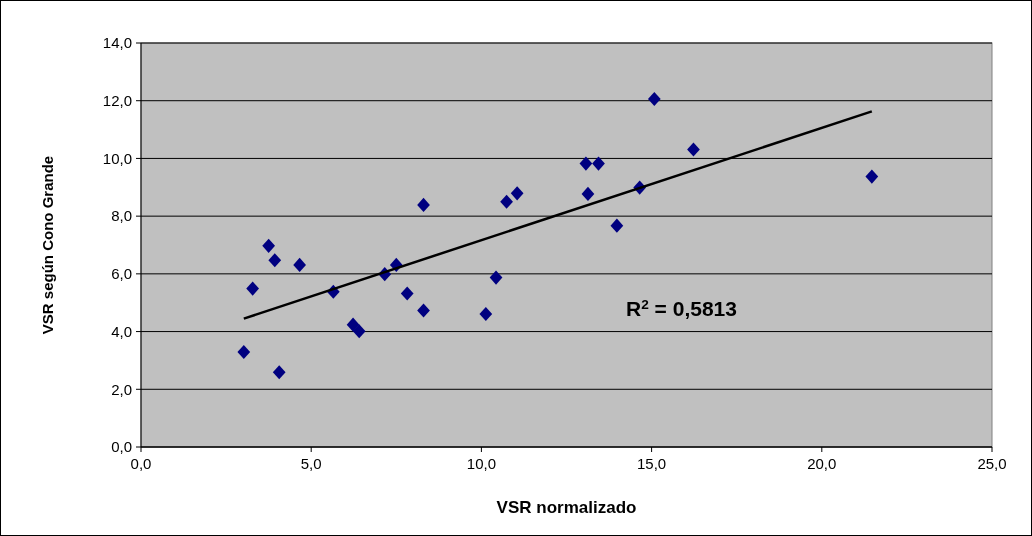 The width and height of the screenshot is (1032, 536). What do you see at coordinates (117, 100) in the screenshot?
I see `y-tick-label: 12,0` at bounding box center [117, 100].